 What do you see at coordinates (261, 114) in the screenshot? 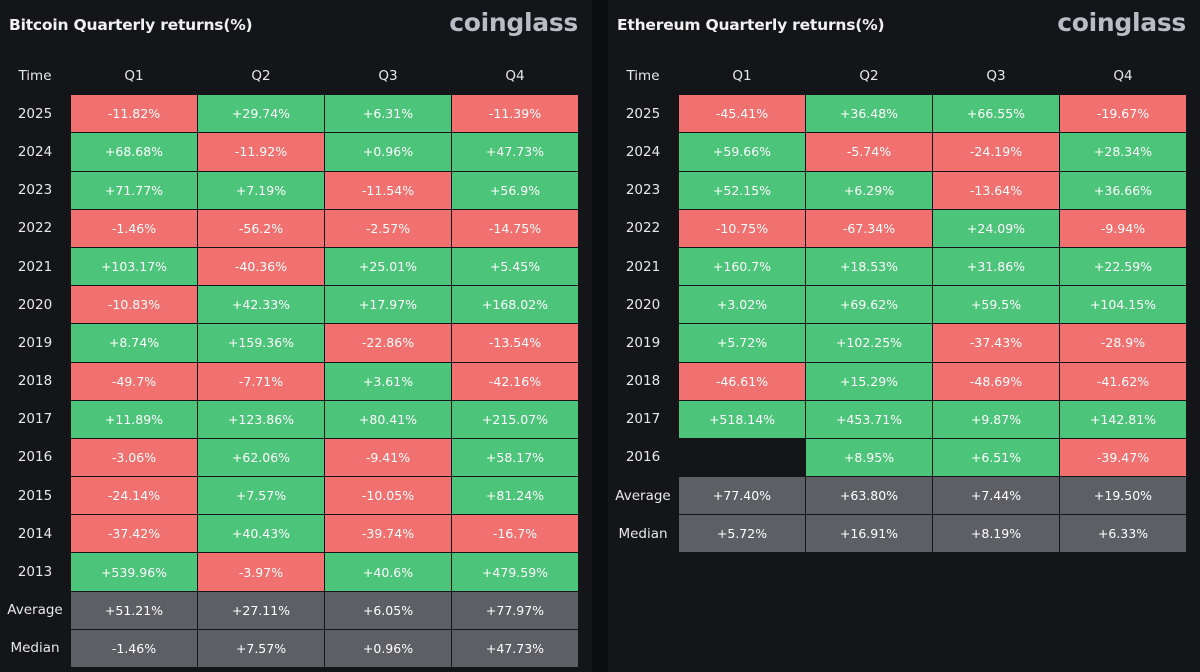
I see `return-cell: +29.74%` at bounding box center [261, 114].